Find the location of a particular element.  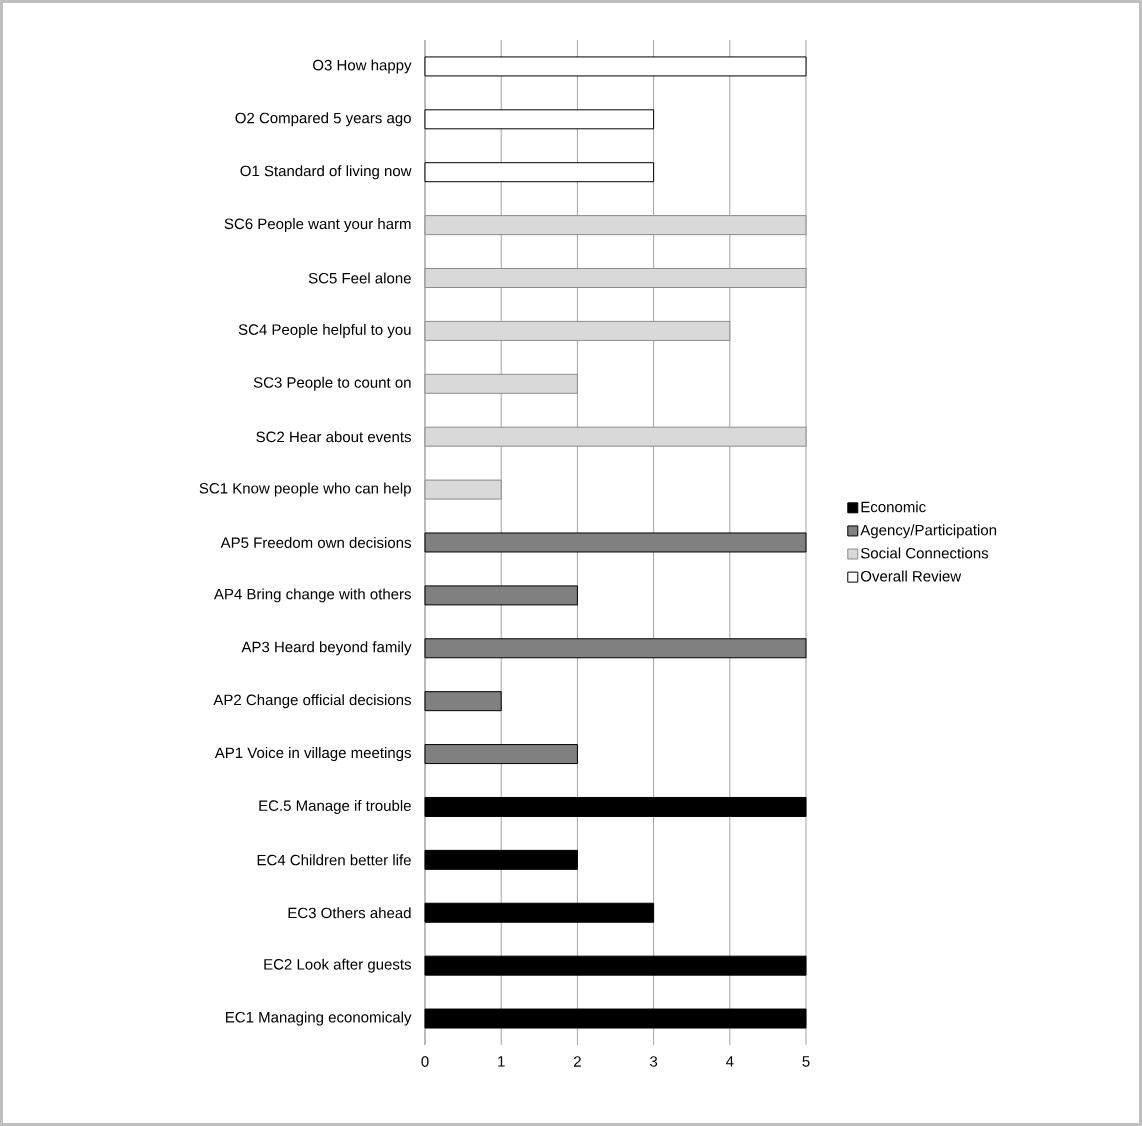

x-tick-label: 3 is located at coordinates (654, 1061).